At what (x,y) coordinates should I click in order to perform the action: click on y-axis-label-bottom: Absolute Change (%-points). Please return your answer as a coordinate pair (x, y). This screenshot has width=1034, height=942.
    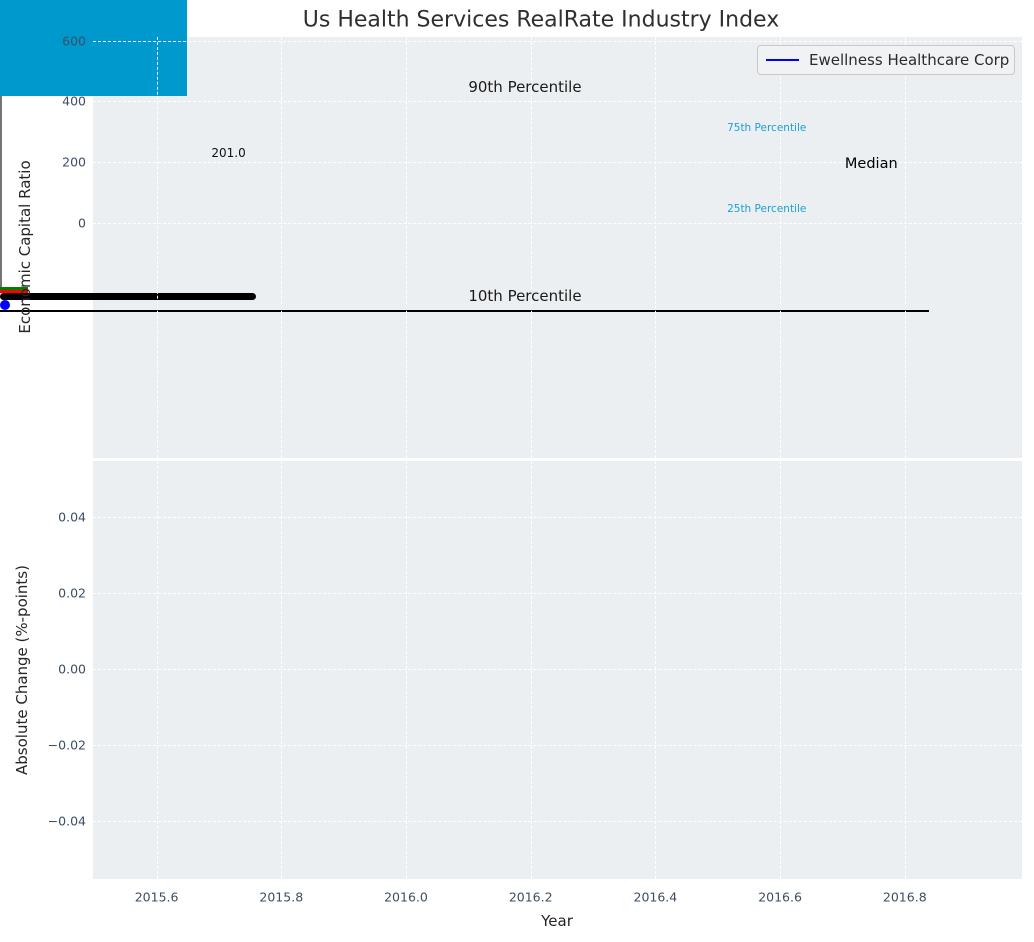
    Looking at the image, I should click on (22, 670).